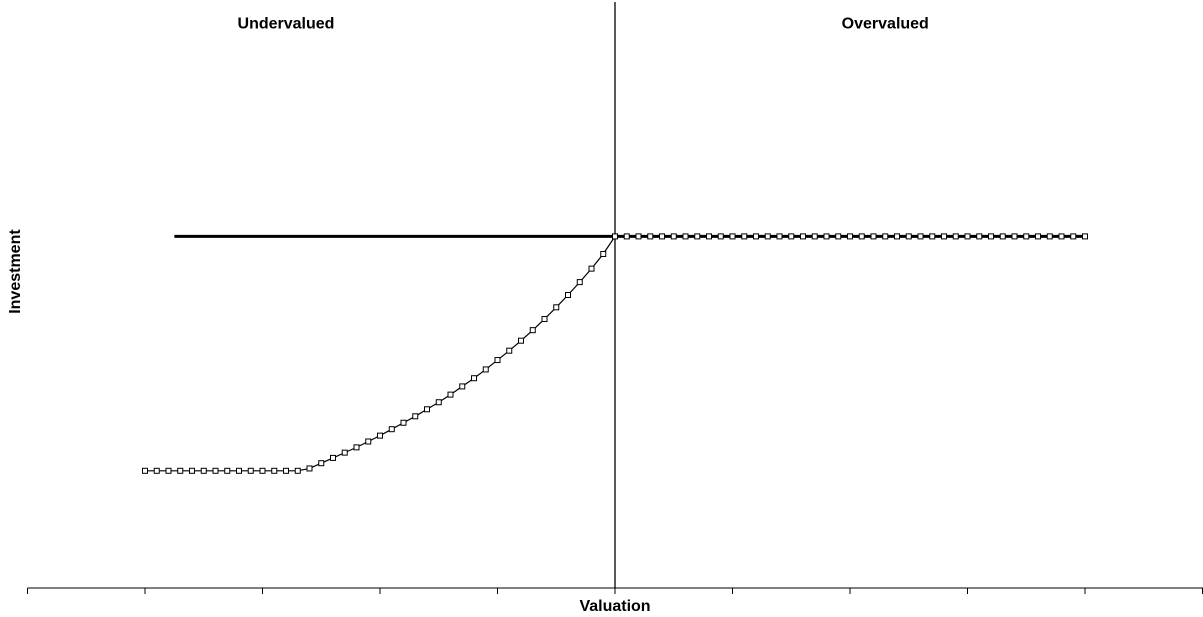  What do you see at coordinates (614, 606) in the screenshot?
I see `x-axis-label: Valuation` at bounding box center [614, 606].